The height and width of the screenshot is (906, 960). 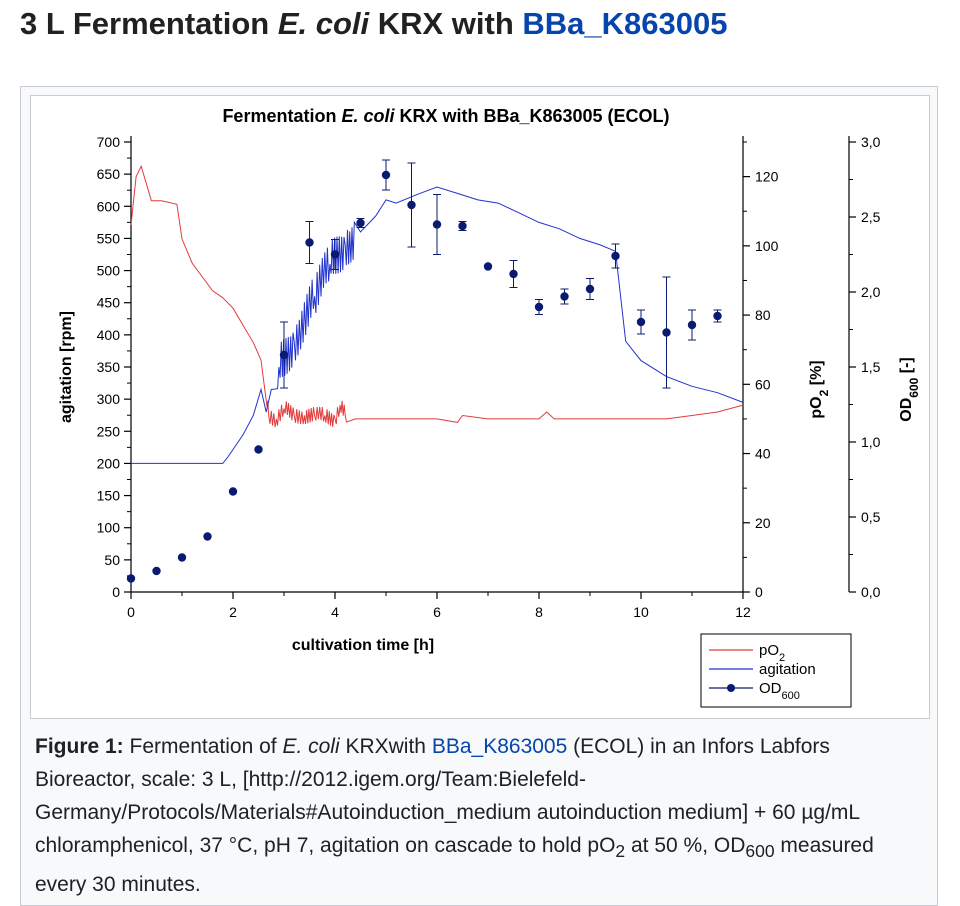 What do you see at coordinates (203, 746) in the screenshot?
I see `caption-text-1: Fermentation of` at bounding box center [203, 746].